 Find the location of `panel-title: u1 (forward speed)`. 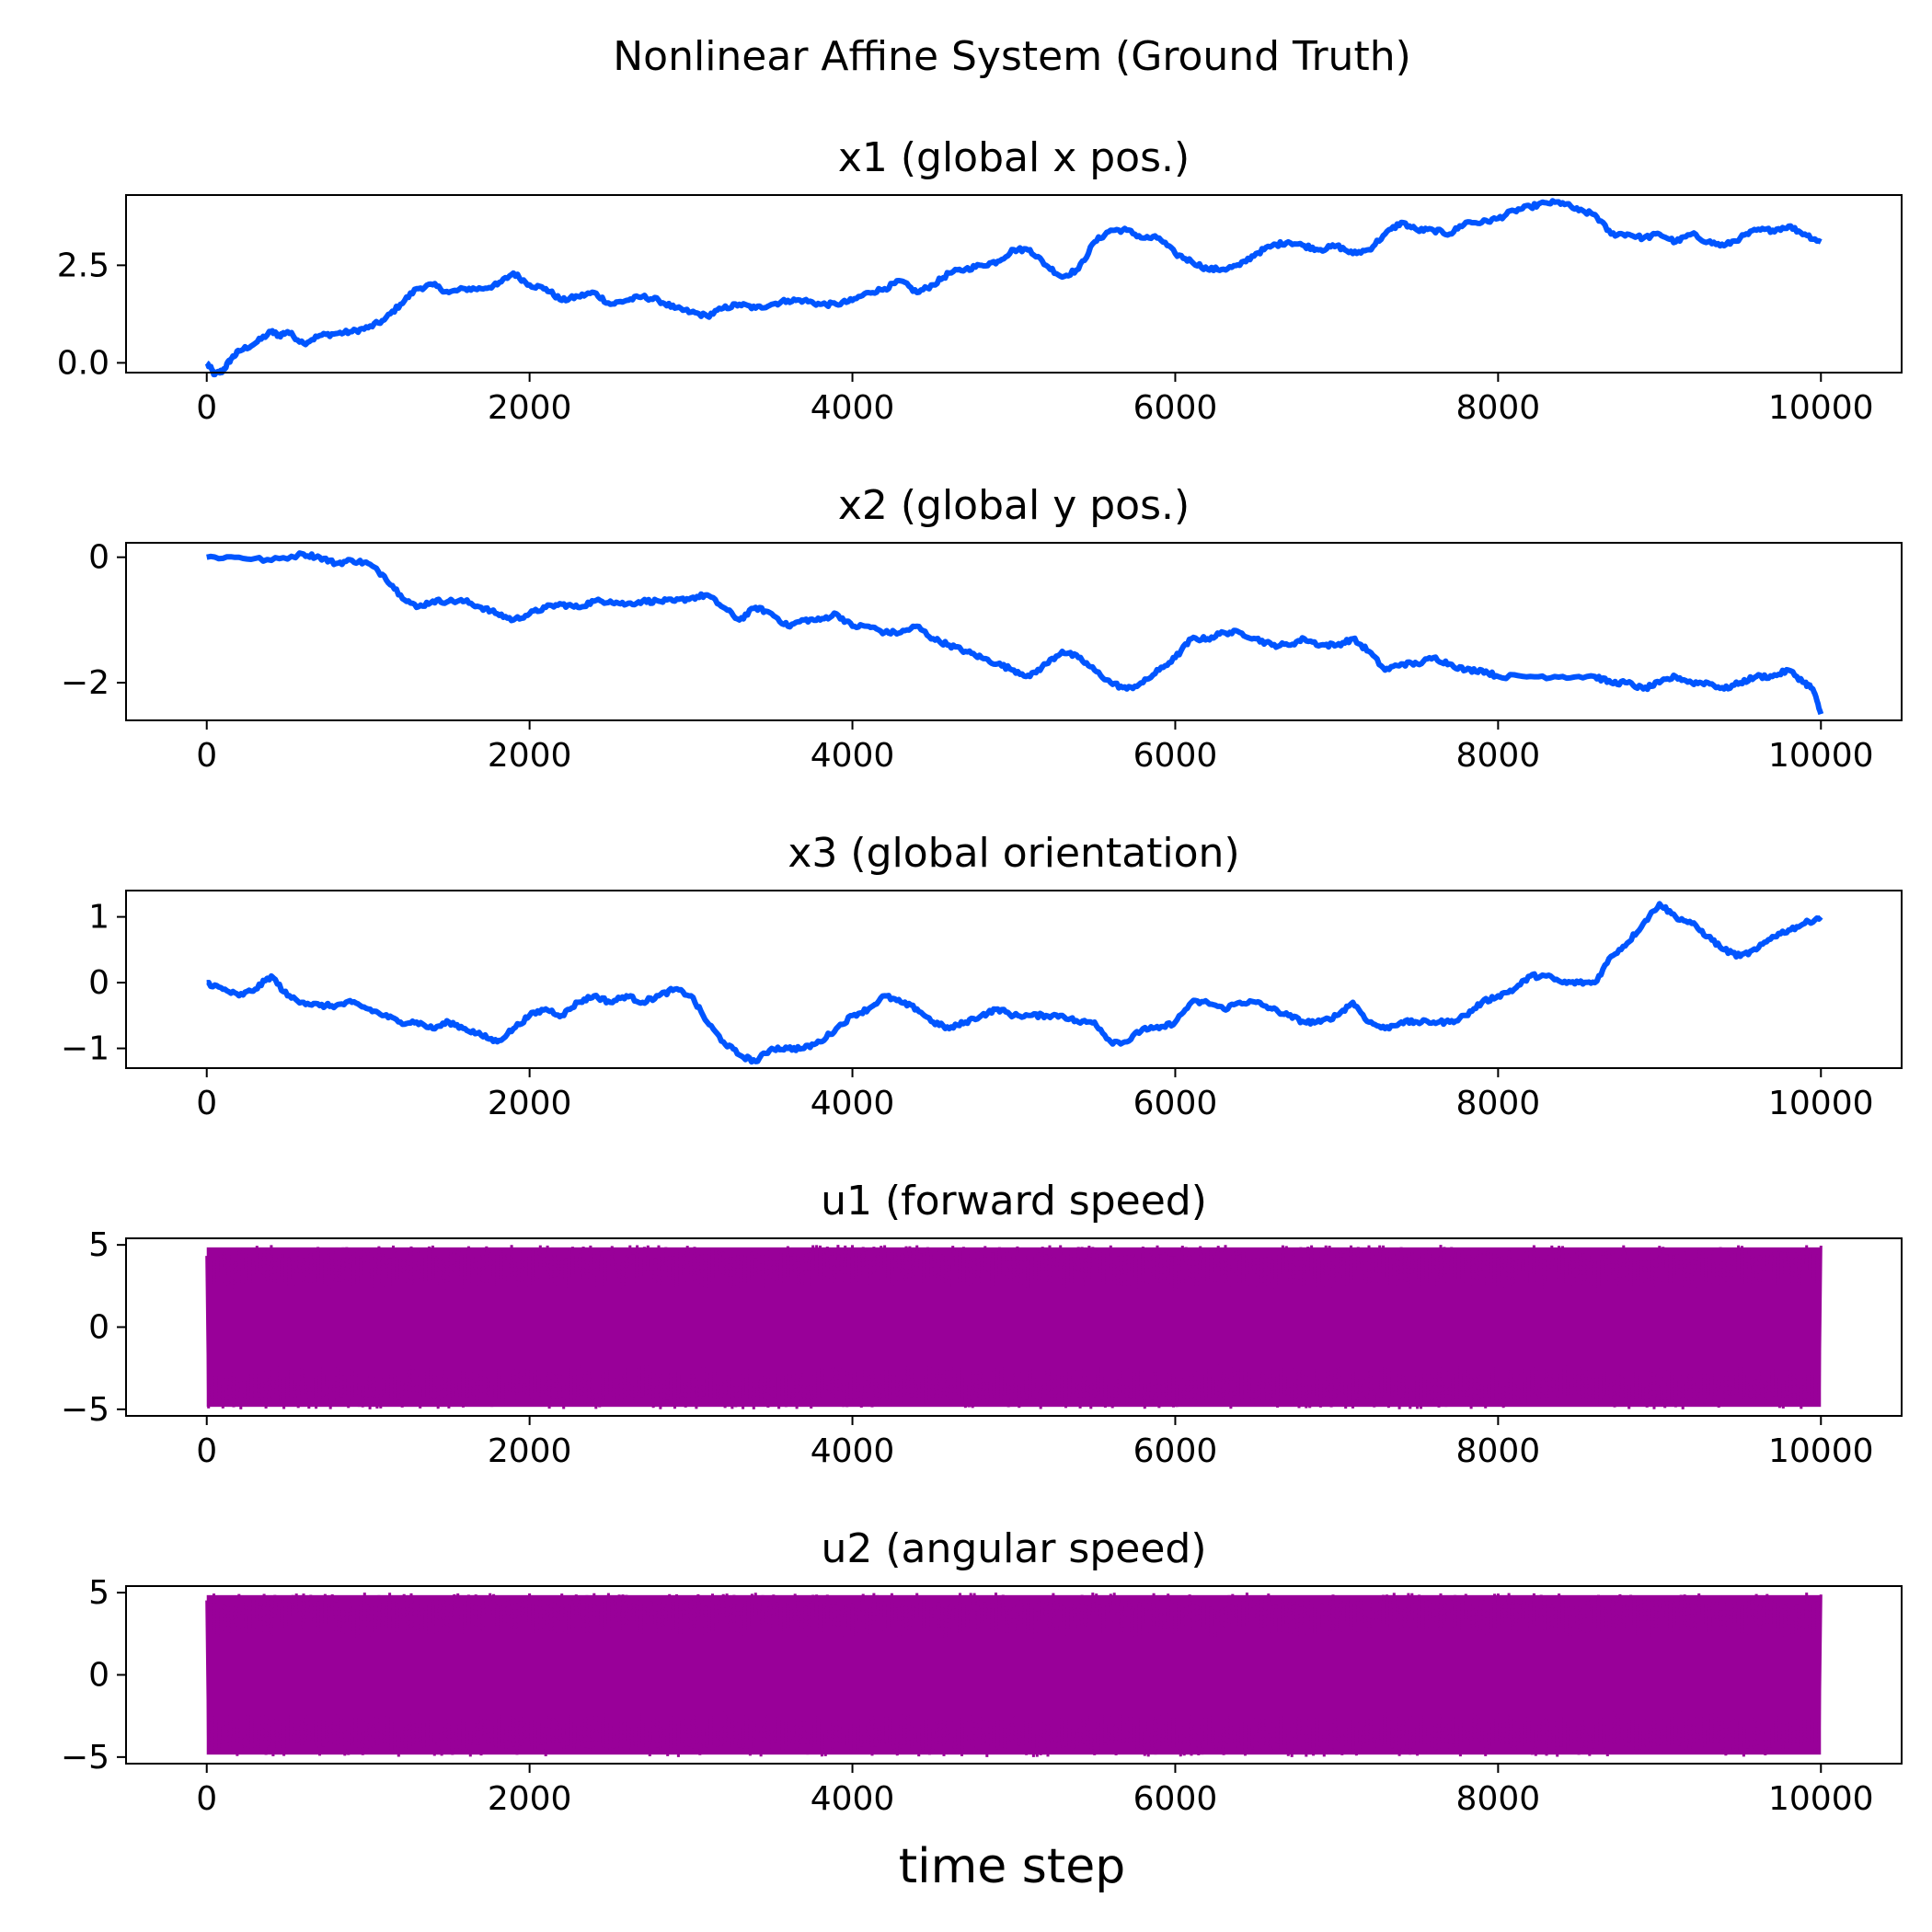

panel-title: u1 (forward speed) is located at coordinates (1014, 1201).